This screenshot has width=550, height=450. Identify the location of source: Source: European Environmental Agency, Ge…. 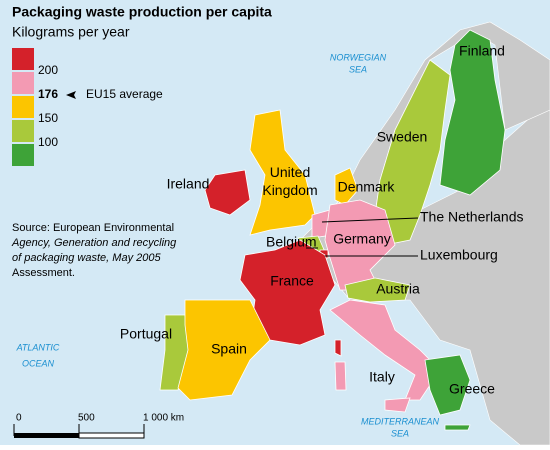
(94, 250).